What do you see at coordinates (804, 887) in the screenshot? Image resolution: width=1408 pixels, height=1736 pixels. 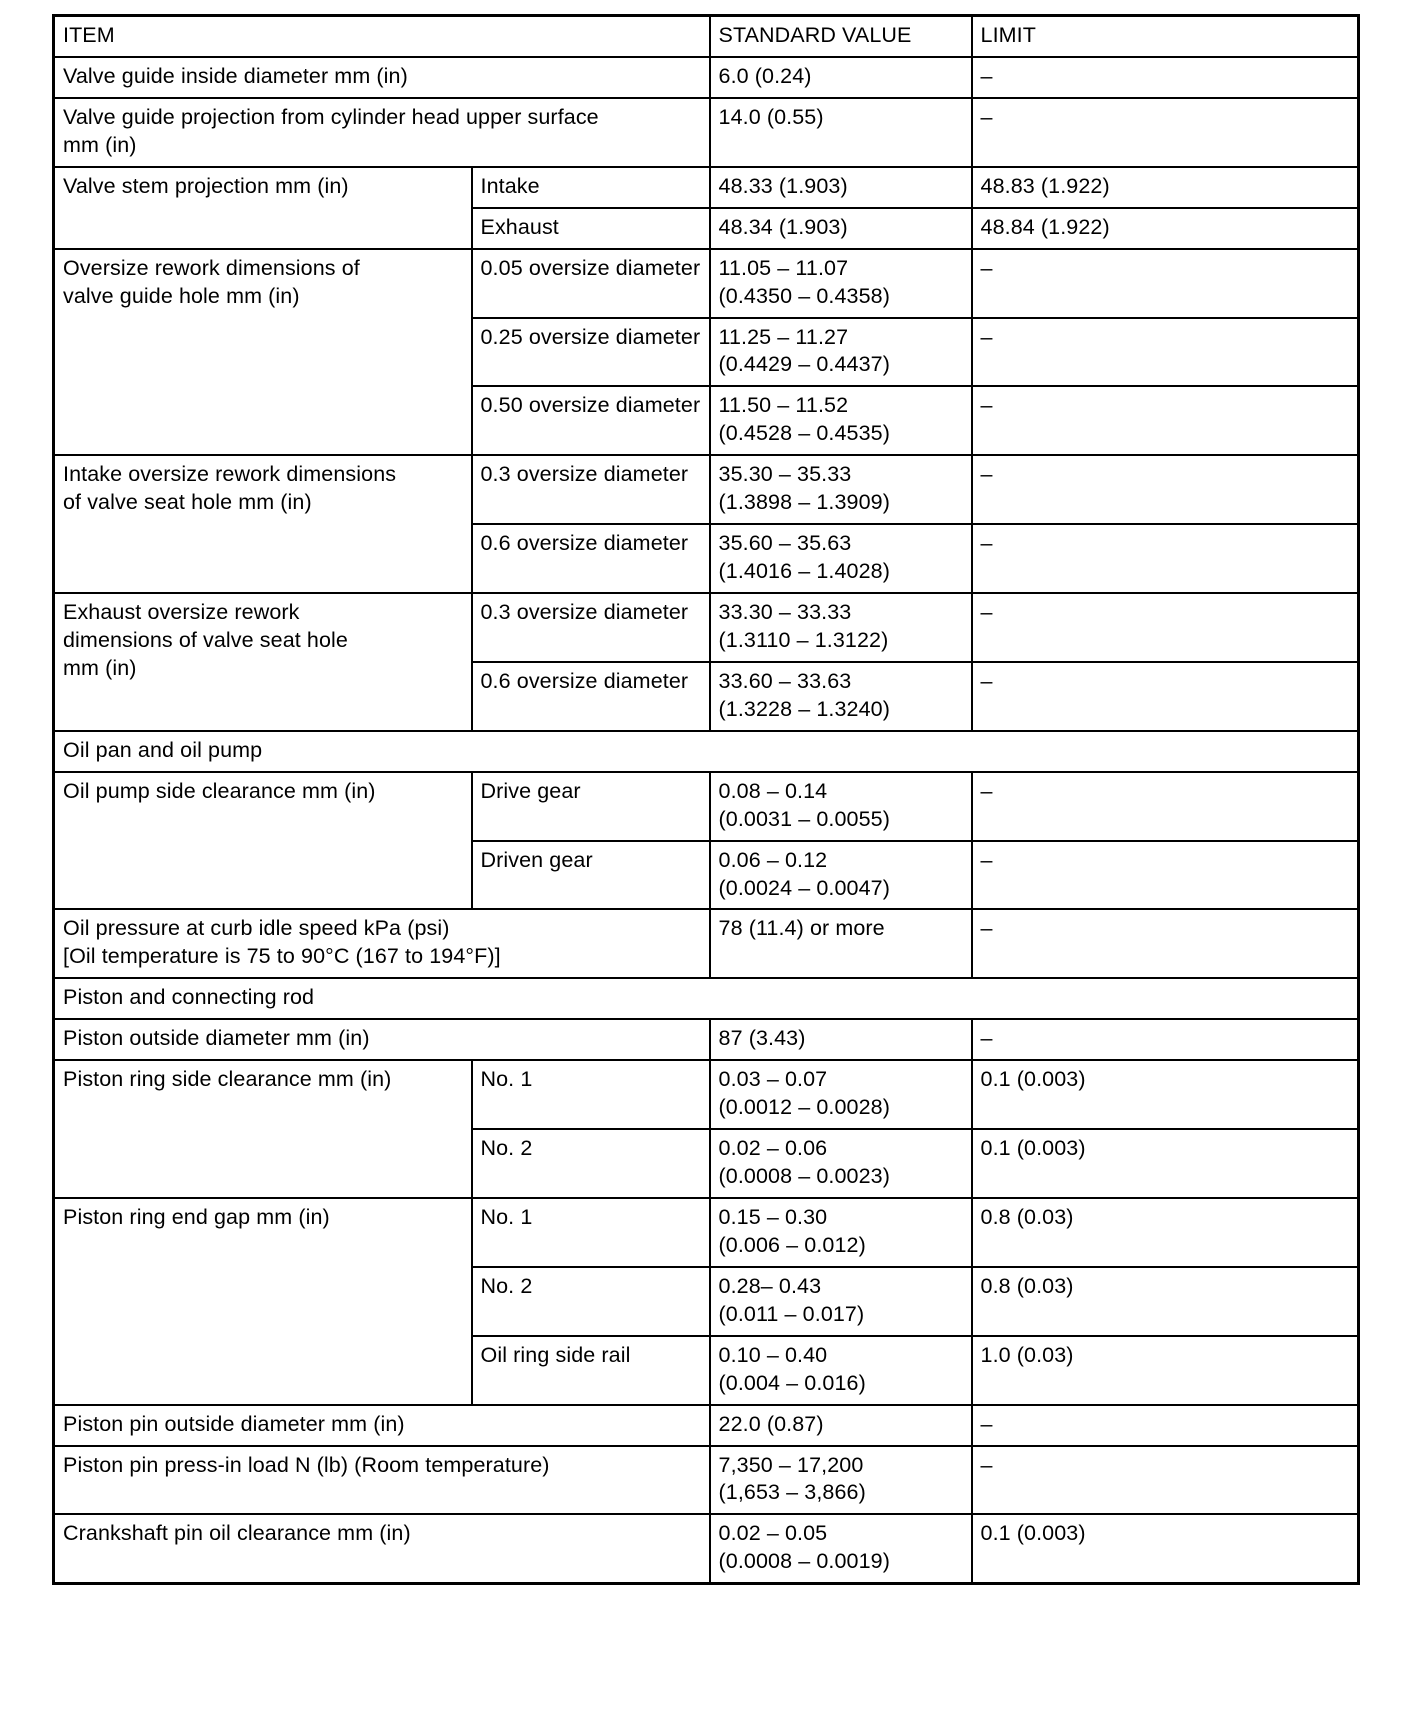 I see `value-line: (0.0024 – 0.0047)` at bounding box center [804, 887].